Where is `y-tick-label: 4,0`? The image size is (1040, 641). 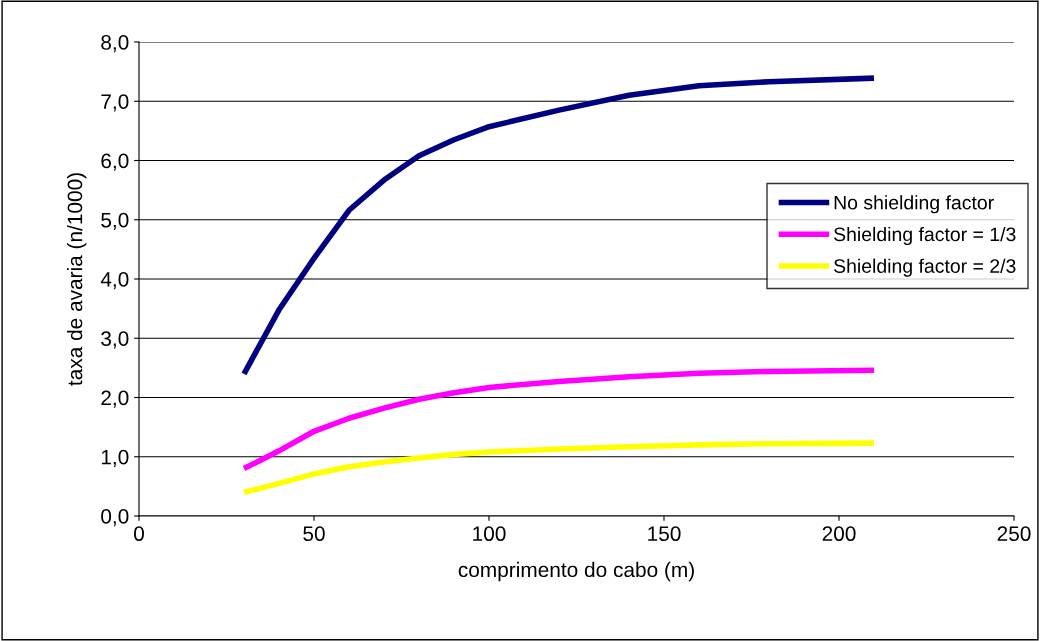
y-tick-label: 4,0 is located at coordinates (114, 281).